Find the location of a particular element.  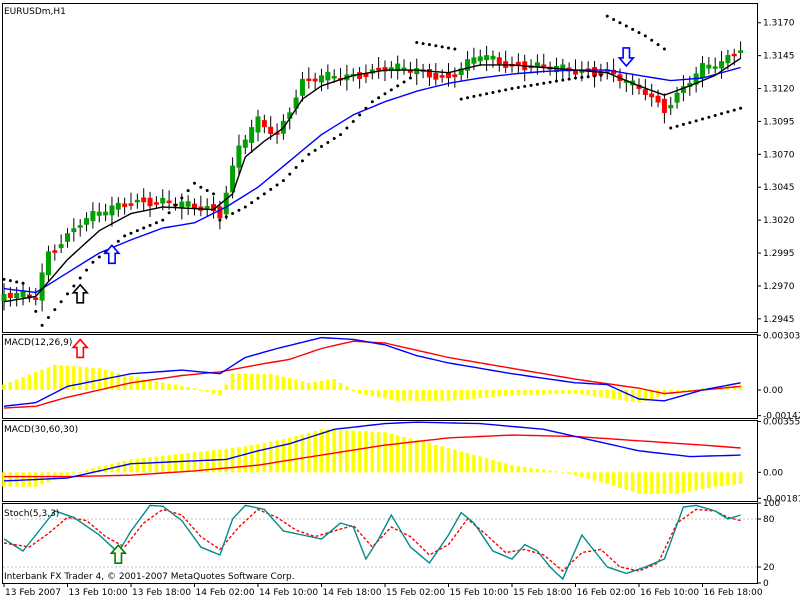

x-tick-label-2: 13 Feb 18:00 is located at coordinates (161, 593).